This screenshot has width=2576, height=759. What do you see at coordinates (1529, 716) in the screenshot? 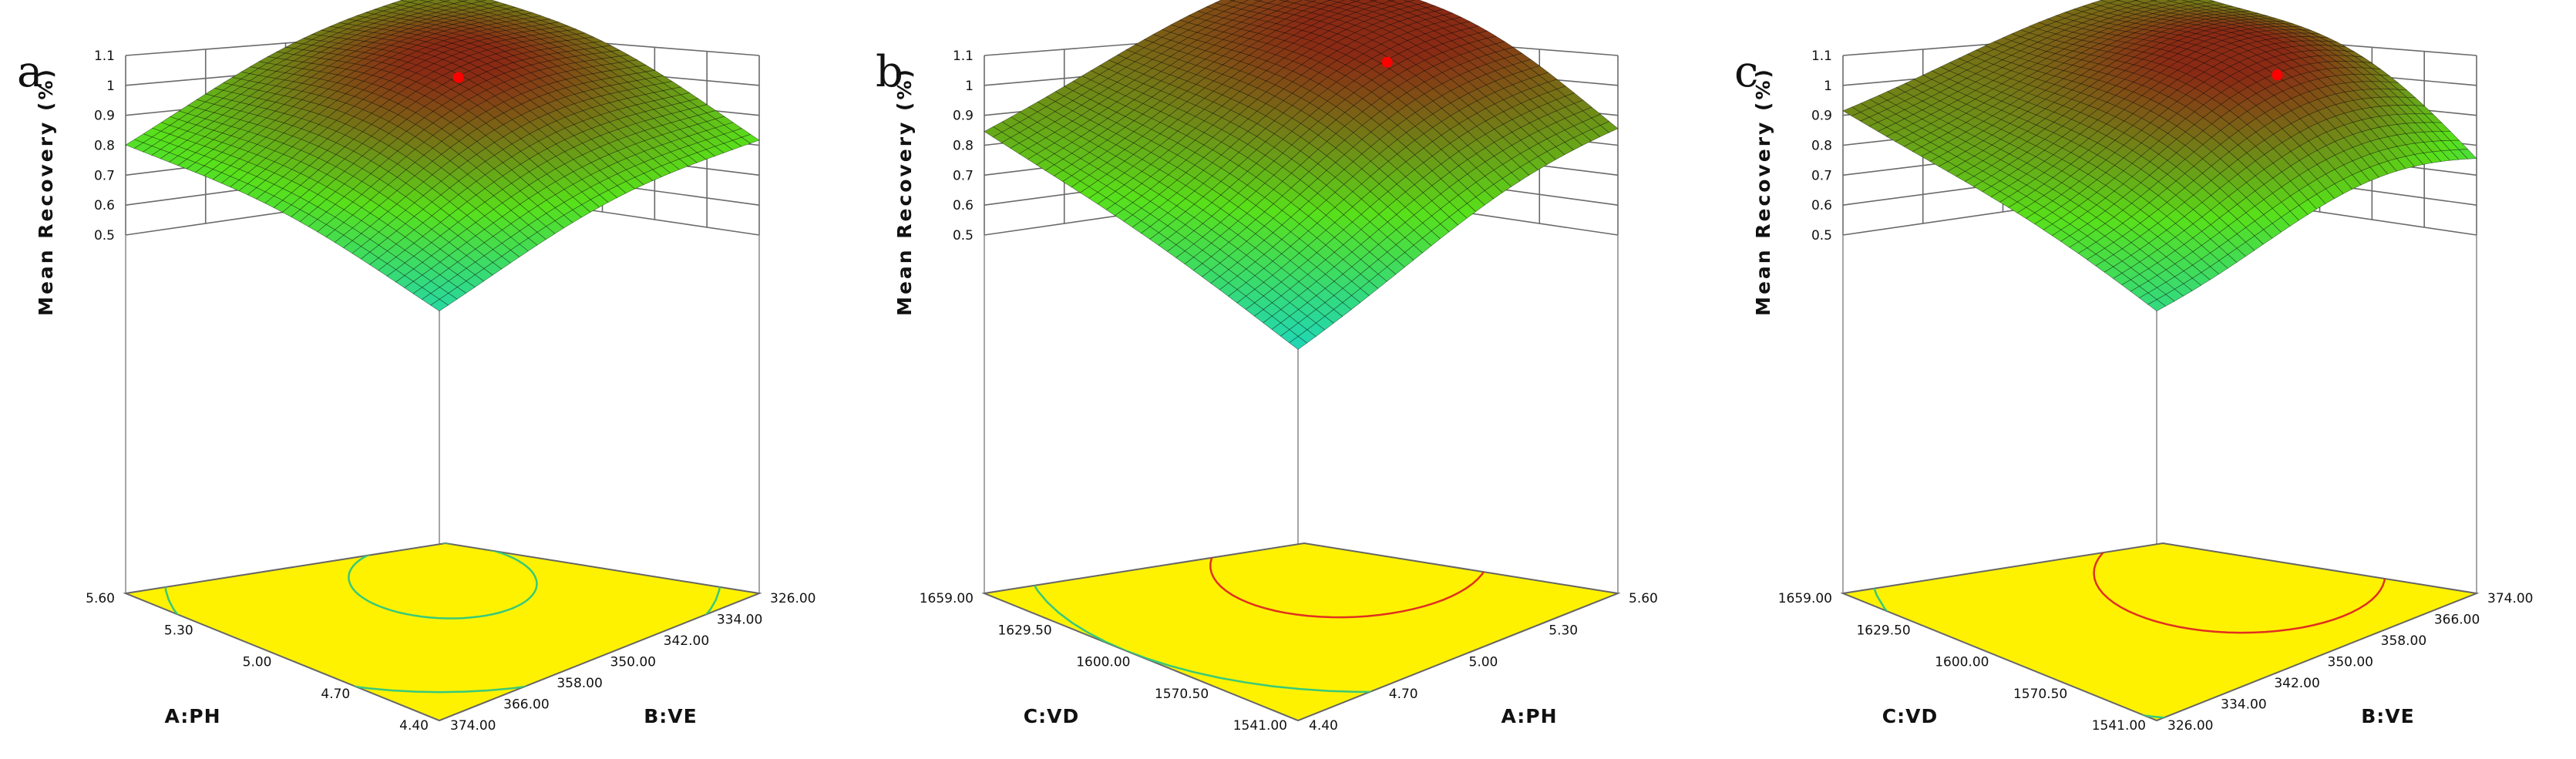
I see `right-axis-title: A:PH` at bounding box center [1529, 716].